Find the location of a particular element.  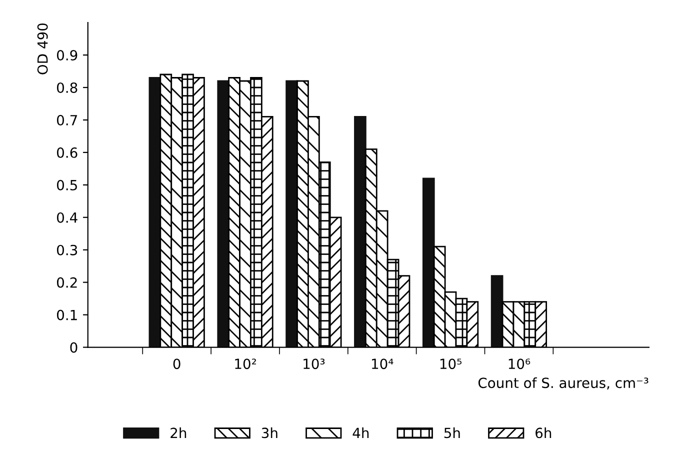

x-tick-label: 10⁴ is located at coordinates (383, 364).